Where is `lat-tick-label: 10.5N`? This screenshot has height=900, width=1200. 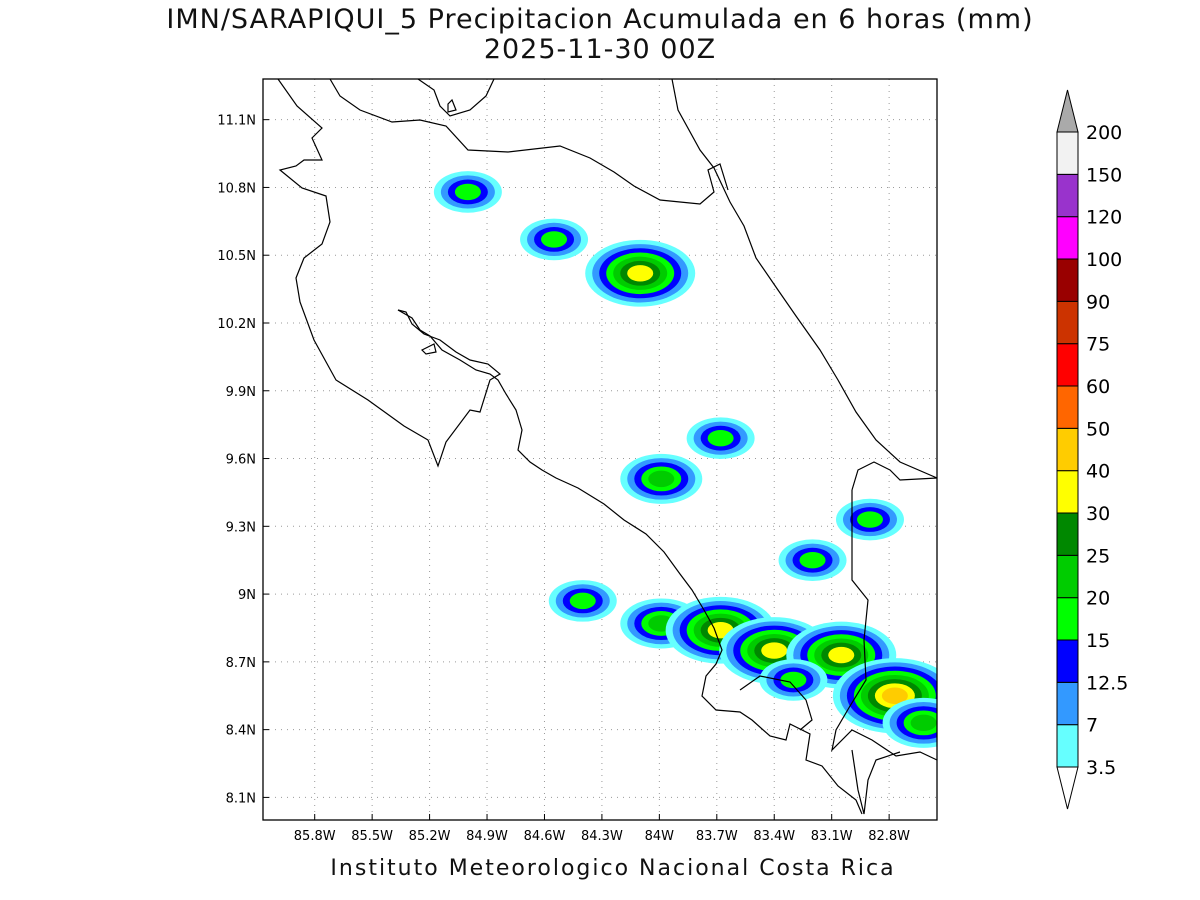
lat-tick-label: 10.5N is located at coordinates (236, 256).